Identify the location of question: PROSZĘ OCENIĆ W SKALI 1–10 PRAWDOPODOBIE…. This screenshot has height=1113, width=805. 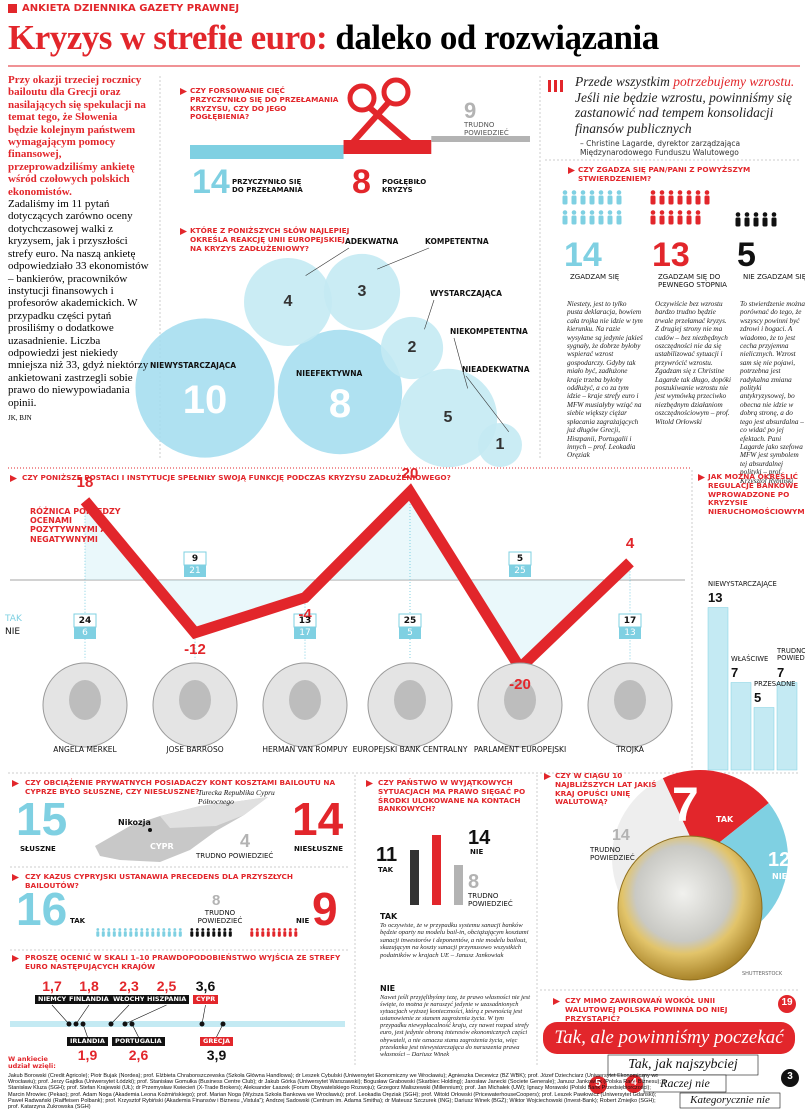
(183, 962).